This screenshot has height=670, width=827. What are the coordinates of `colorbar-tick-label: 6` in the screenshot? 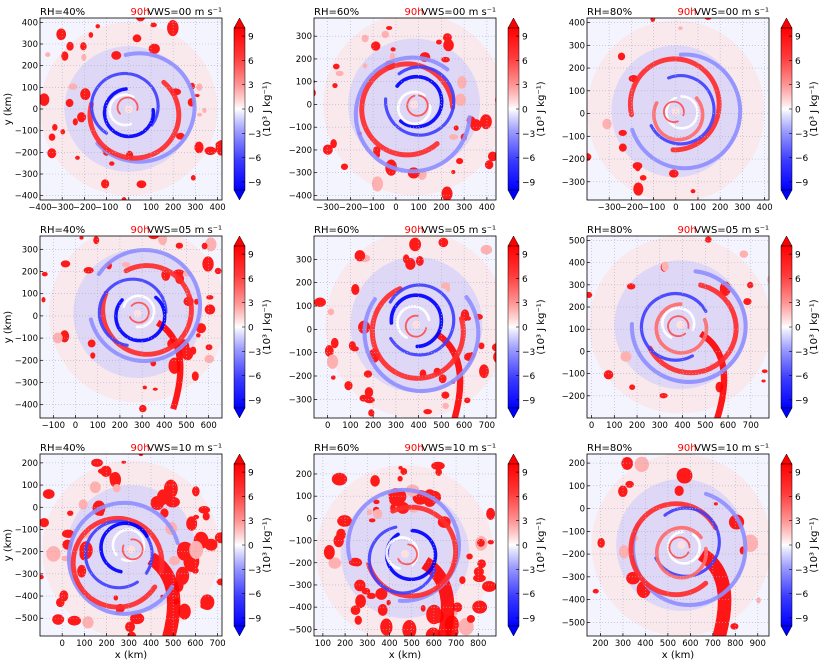 It's located at (251, 498).